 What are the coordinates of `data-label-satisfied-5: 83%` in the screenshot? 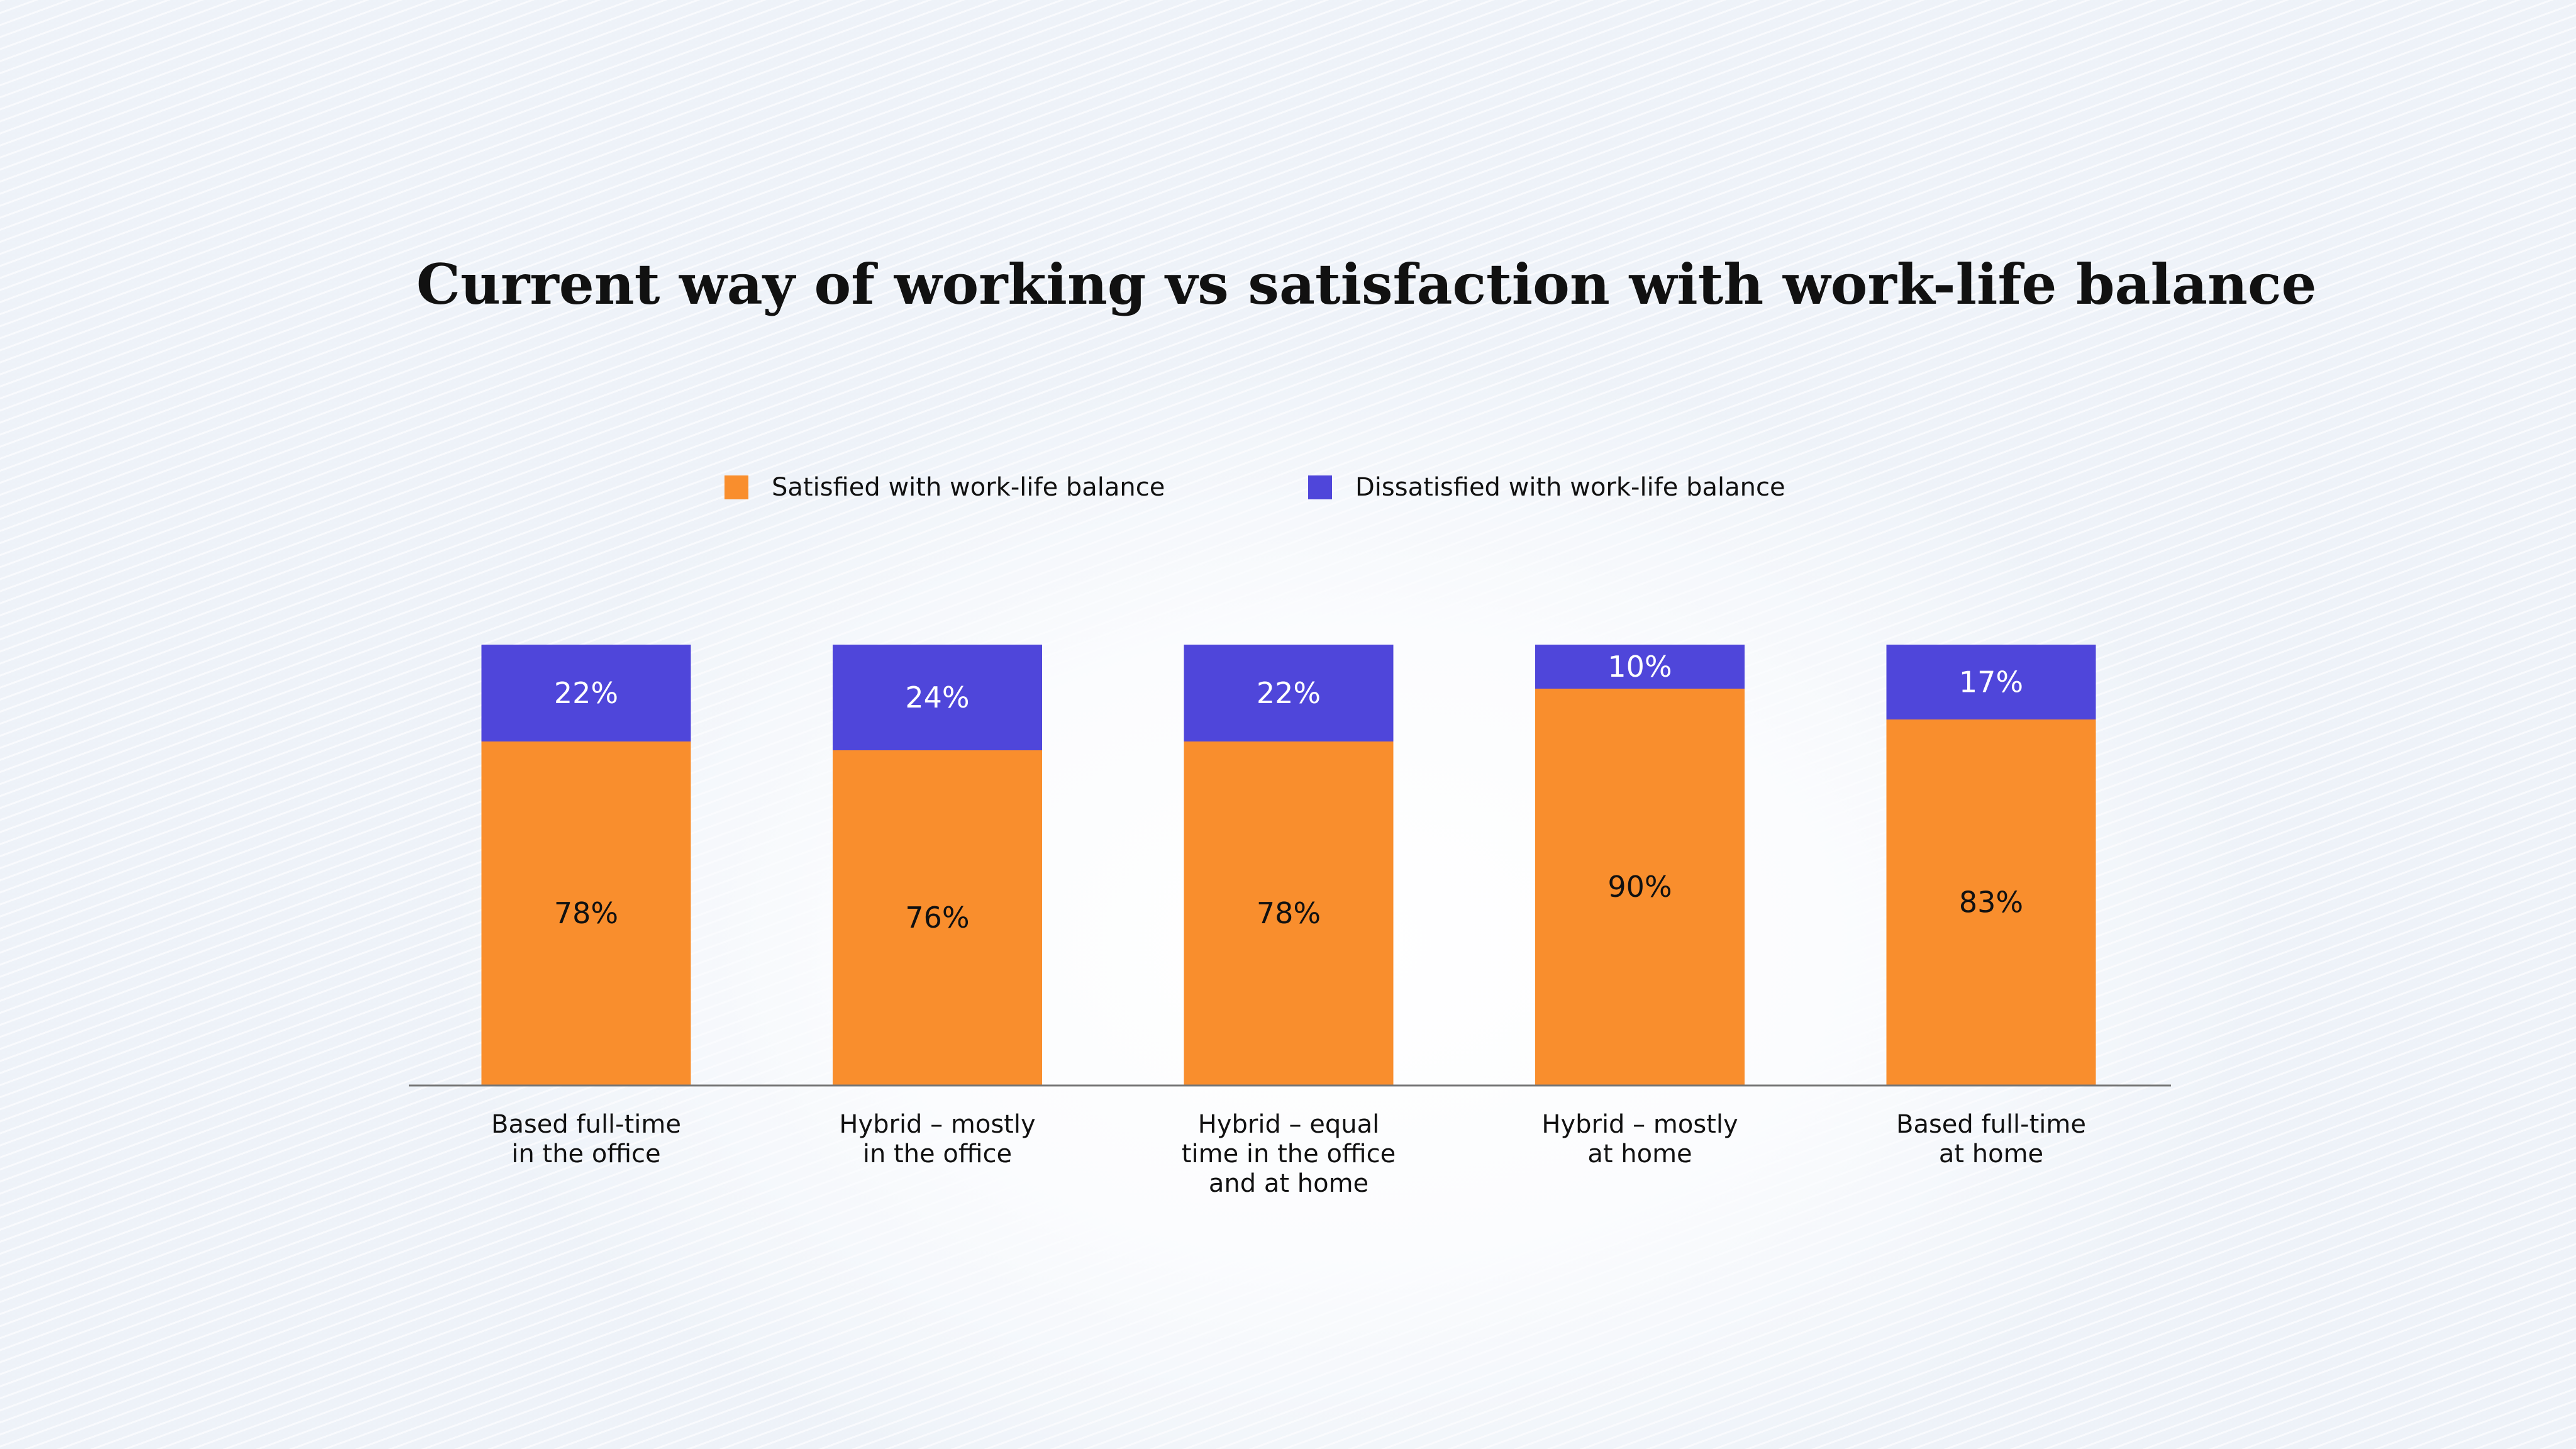 It's located at (1991, 902).